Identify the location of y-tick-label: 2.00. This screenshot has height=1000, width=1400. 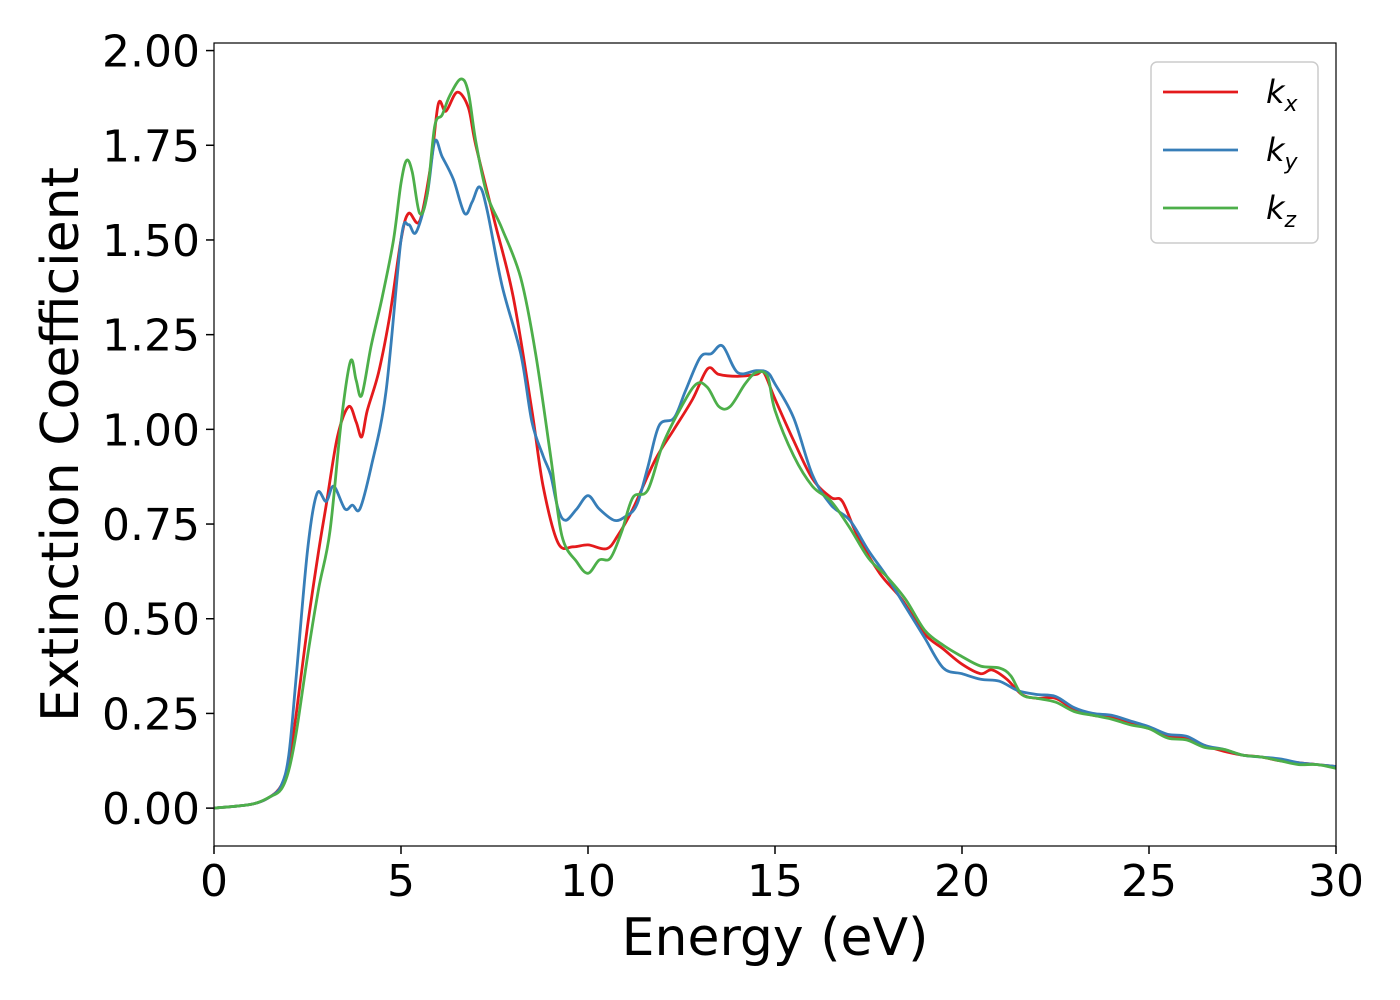
(151, 52).